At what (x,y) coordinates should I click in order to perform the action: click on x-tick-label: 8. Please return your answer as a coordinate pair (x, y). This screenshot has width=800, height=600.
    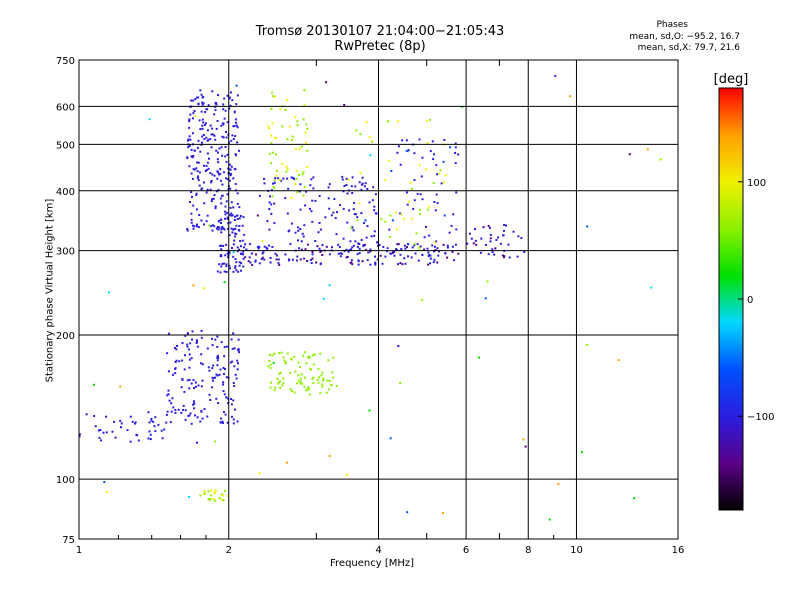
    Looking at the image, I should click on (528, 550).